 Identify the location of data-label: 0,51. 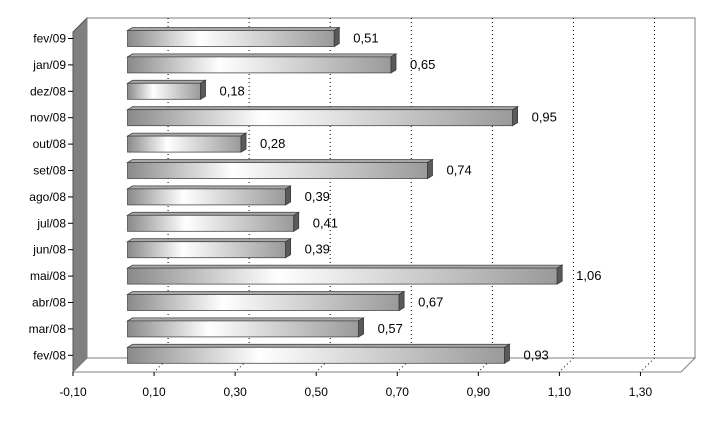
(365, 38).